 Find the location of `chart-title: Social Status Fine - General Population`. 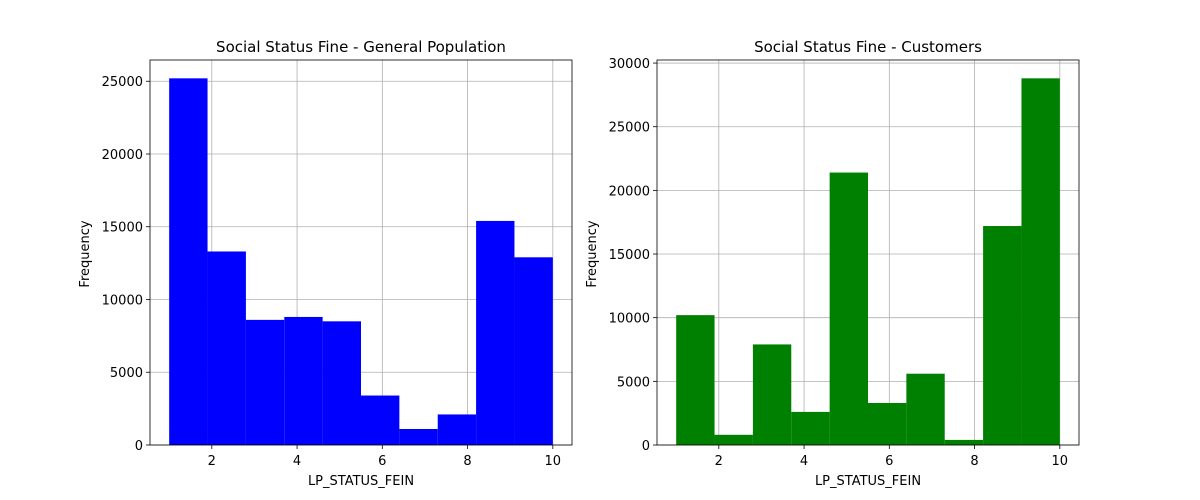

chart-title: Social Status Fine - General Population is located at coordinates (361, 47).